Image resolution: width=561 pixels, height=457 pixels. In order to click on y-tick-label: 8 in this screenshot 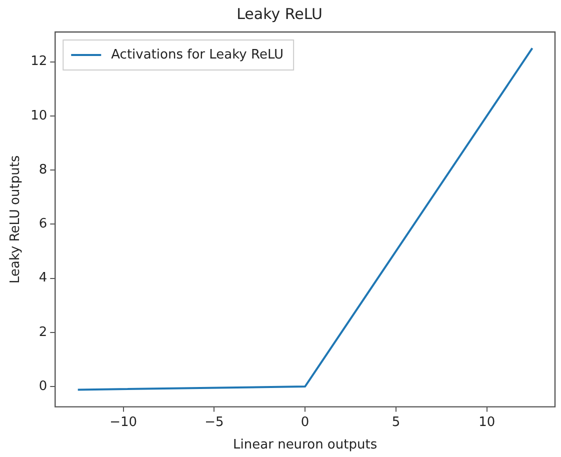, I will do `click(43, 170)`.